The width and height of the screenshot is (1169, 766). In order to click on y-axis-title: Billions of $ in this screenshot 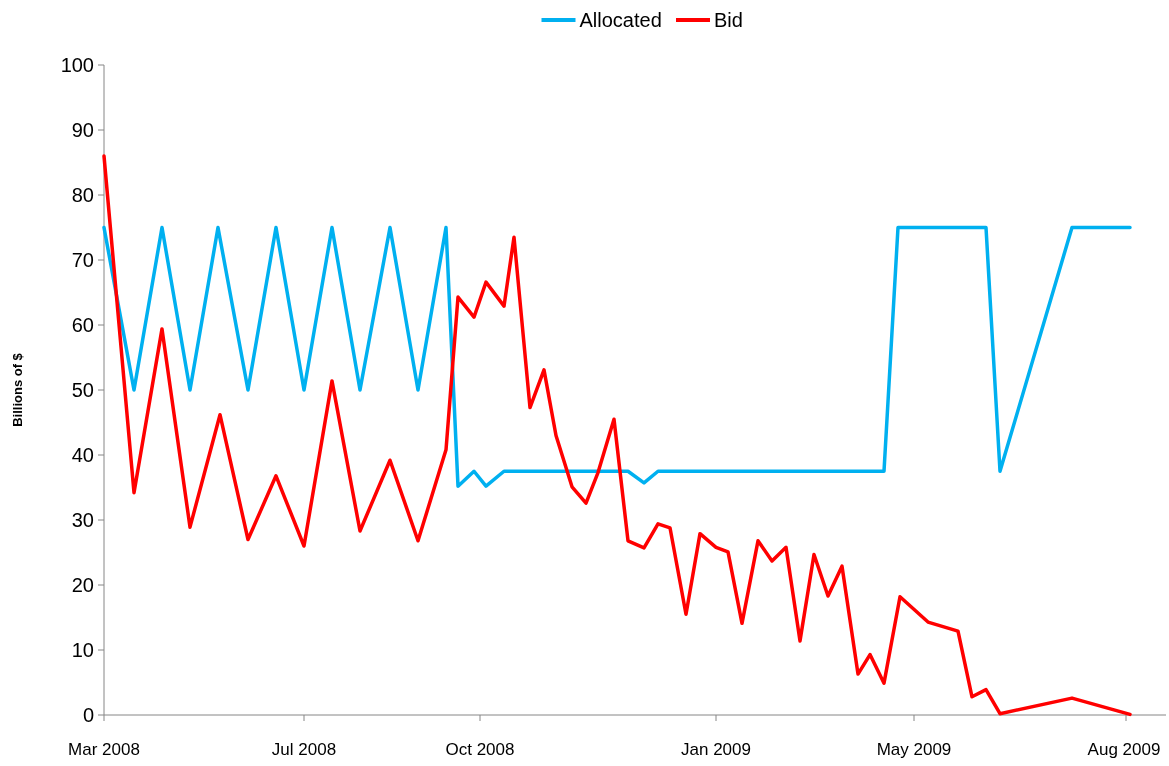, I will do `click(17, 389)`.